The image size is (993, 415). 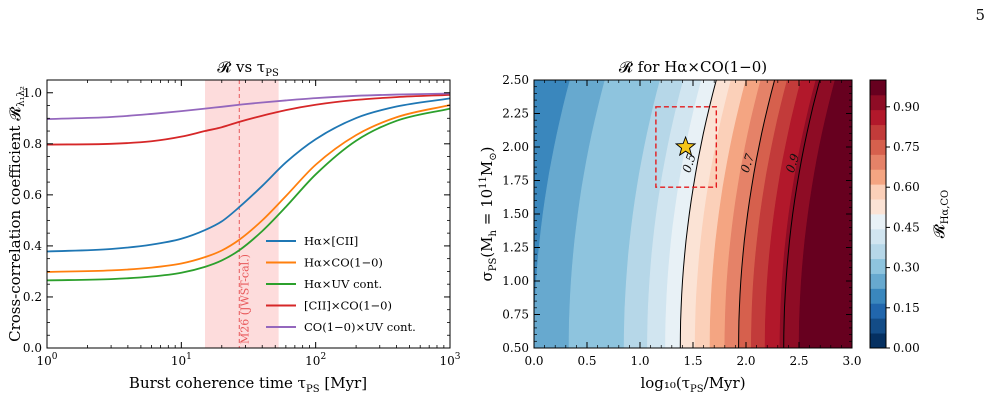 I want to click on left-y-axis-label: Cross-correlation coefficient 𝓡λ₁λ₂, so click(x=16, y=214).